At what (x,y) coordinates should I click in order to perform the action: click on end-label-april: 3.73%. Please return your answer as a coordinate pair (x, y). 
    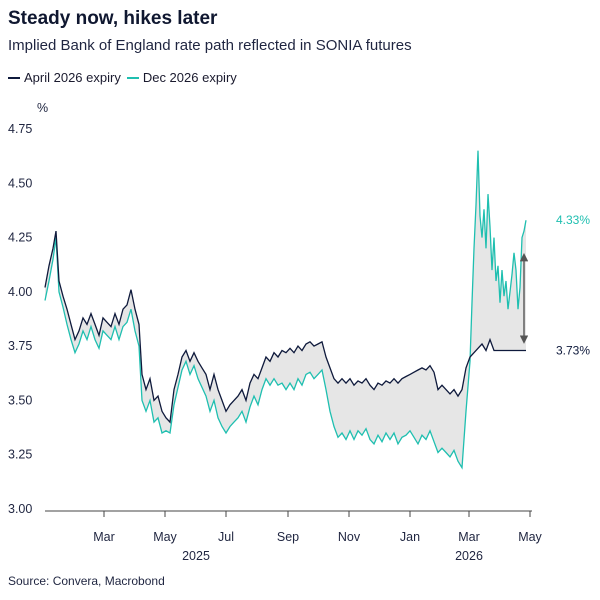
    Looking at the image, I should click on (573, 350).